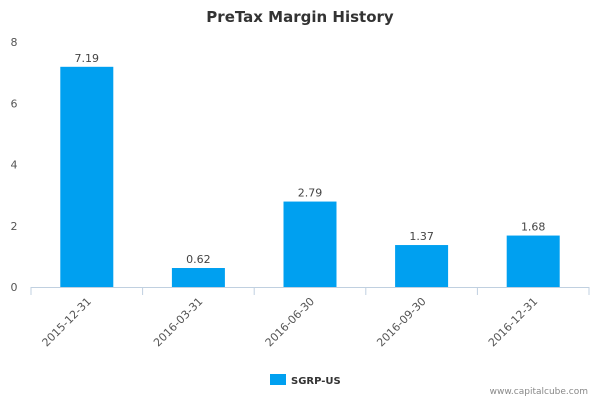 This screenshot has width=600, height=405. Describe the element at coordinates (178, 322) in the screenshot. I see `x-tick-label: 2016-03-31` at that location.